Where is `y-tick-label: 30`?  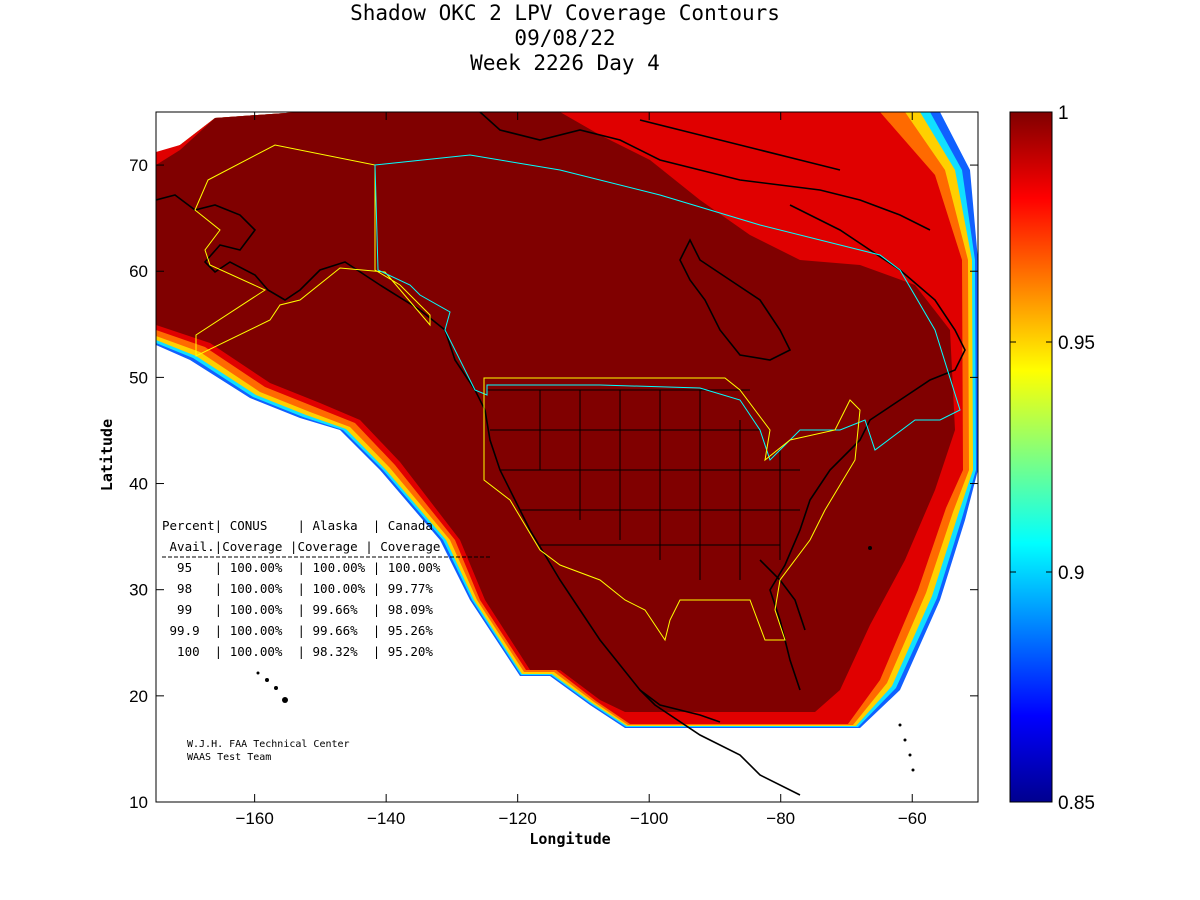
y-tick-label: 30 is located at coordinates (138, 590).